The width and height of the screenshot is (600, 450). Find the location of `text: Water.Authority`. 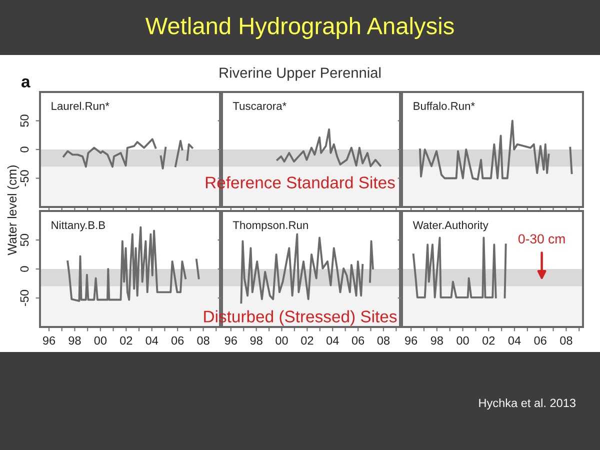

text: Water.Authority is located at coordinates (450, 226).